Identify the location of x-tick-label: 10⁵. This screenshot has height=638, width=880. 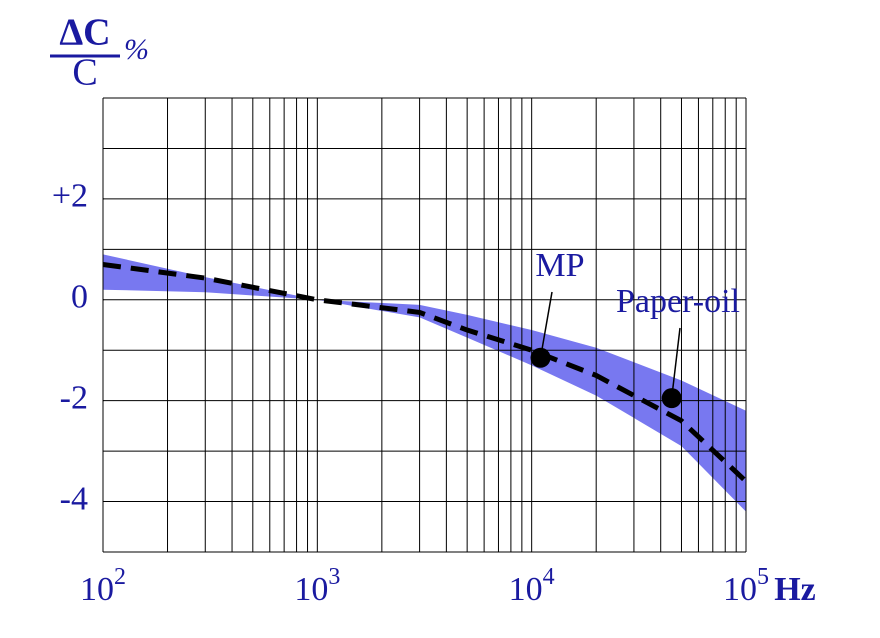
(746, 586).